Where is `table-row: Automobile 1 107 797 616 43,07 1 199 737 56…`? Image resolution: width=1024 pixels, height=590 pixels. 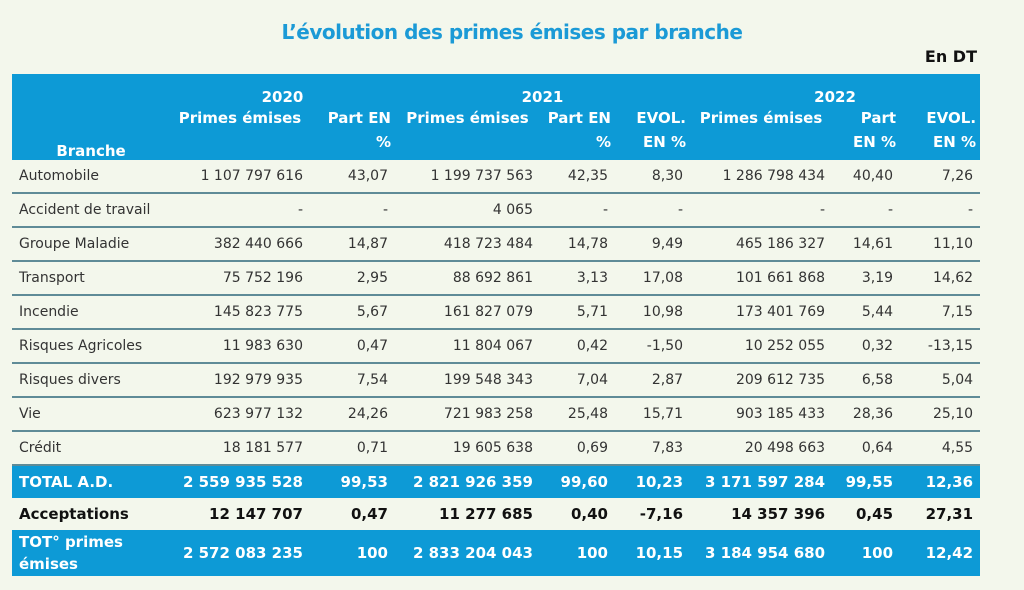 table-row: Automobile 1 107 797 616 43,07 1 199 737 56… is located at coordinates (496, 177).